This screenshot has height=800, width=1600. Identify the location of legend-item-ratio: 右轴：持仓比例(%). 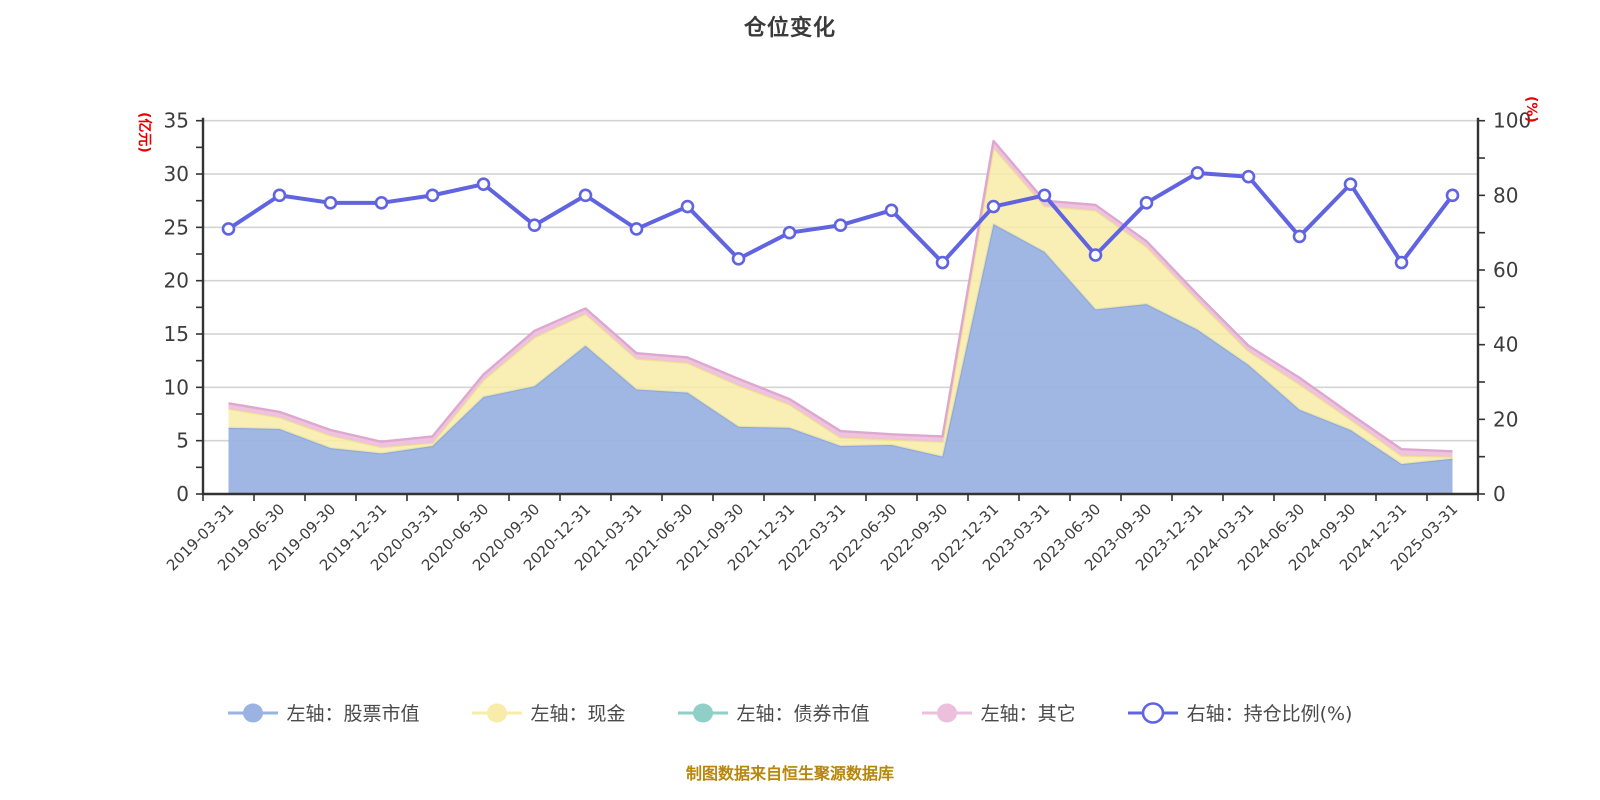
(1240, 712).